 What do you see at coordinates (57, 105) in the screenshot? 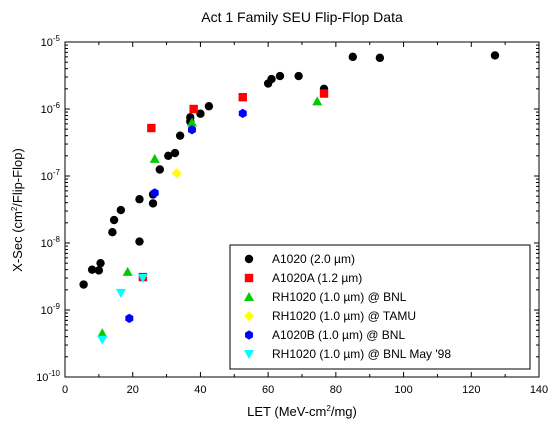
I see `y-tick-exponent: -6` at bounding box center [57, 105].